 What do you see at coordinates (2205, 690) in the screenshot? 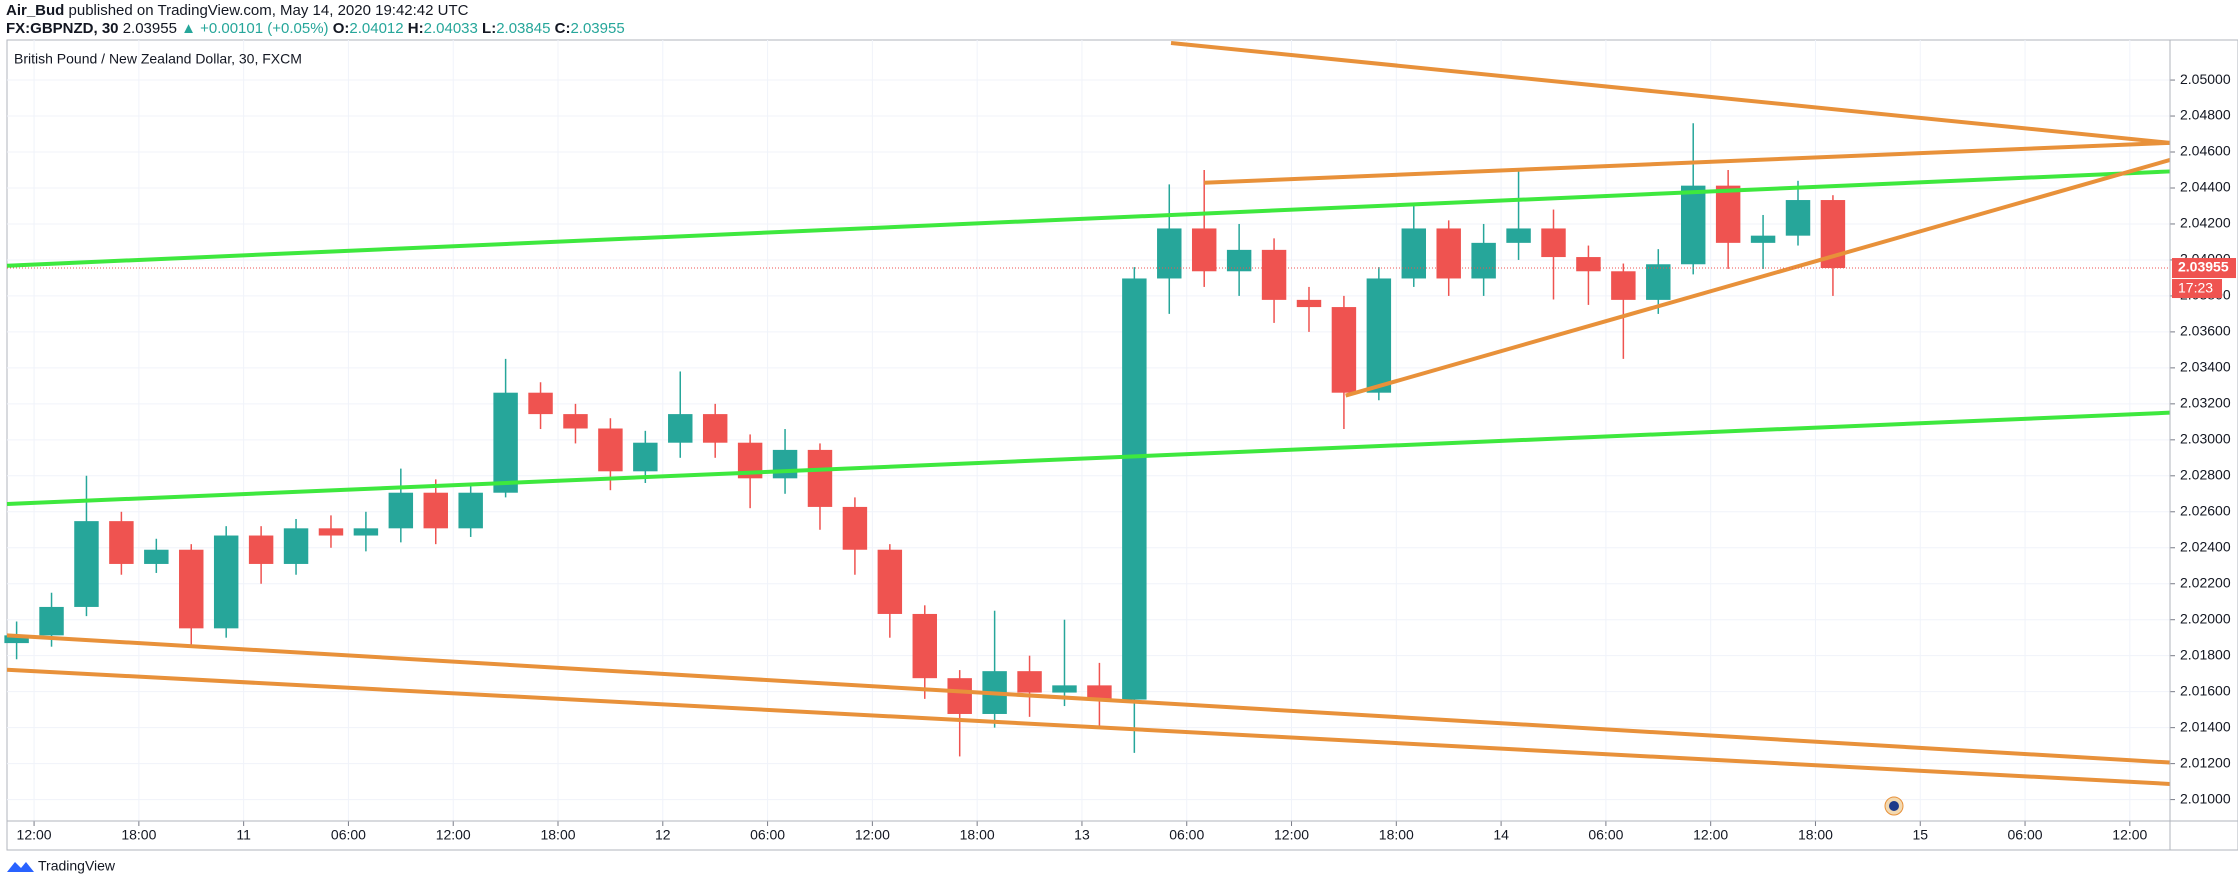
I see `y-tick-label: 2.01600` at bounding box center [2205, 690].